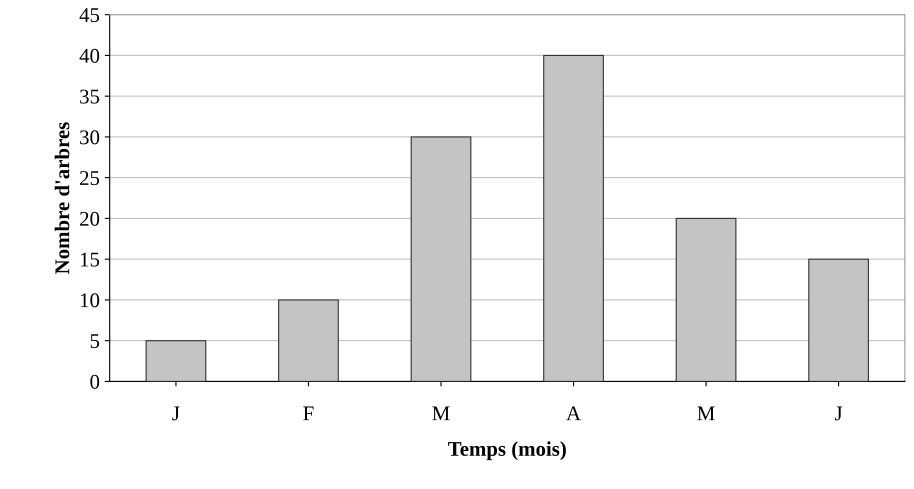 This screenshot has height=489, width=914. What do you see at coordinates (308, 413) in the screenshot?
I see `x-tick-label: F` at bounding box center [308, 413].